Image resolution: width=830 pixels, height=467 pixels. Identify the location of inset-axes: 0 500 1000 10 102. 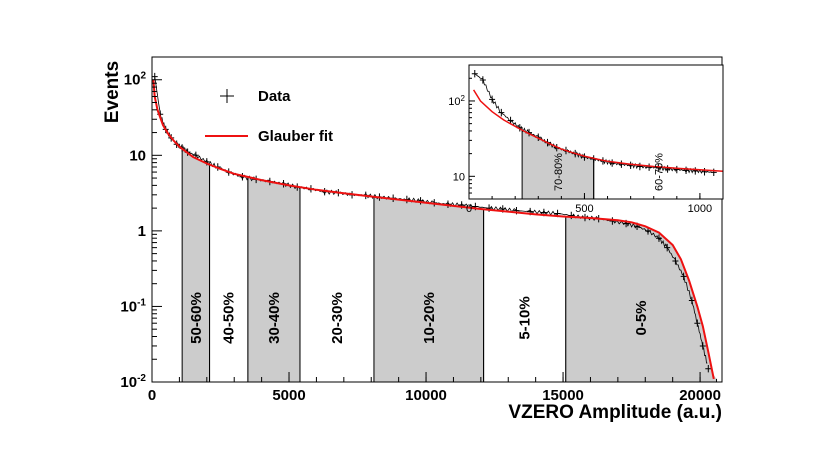
(586, 139).